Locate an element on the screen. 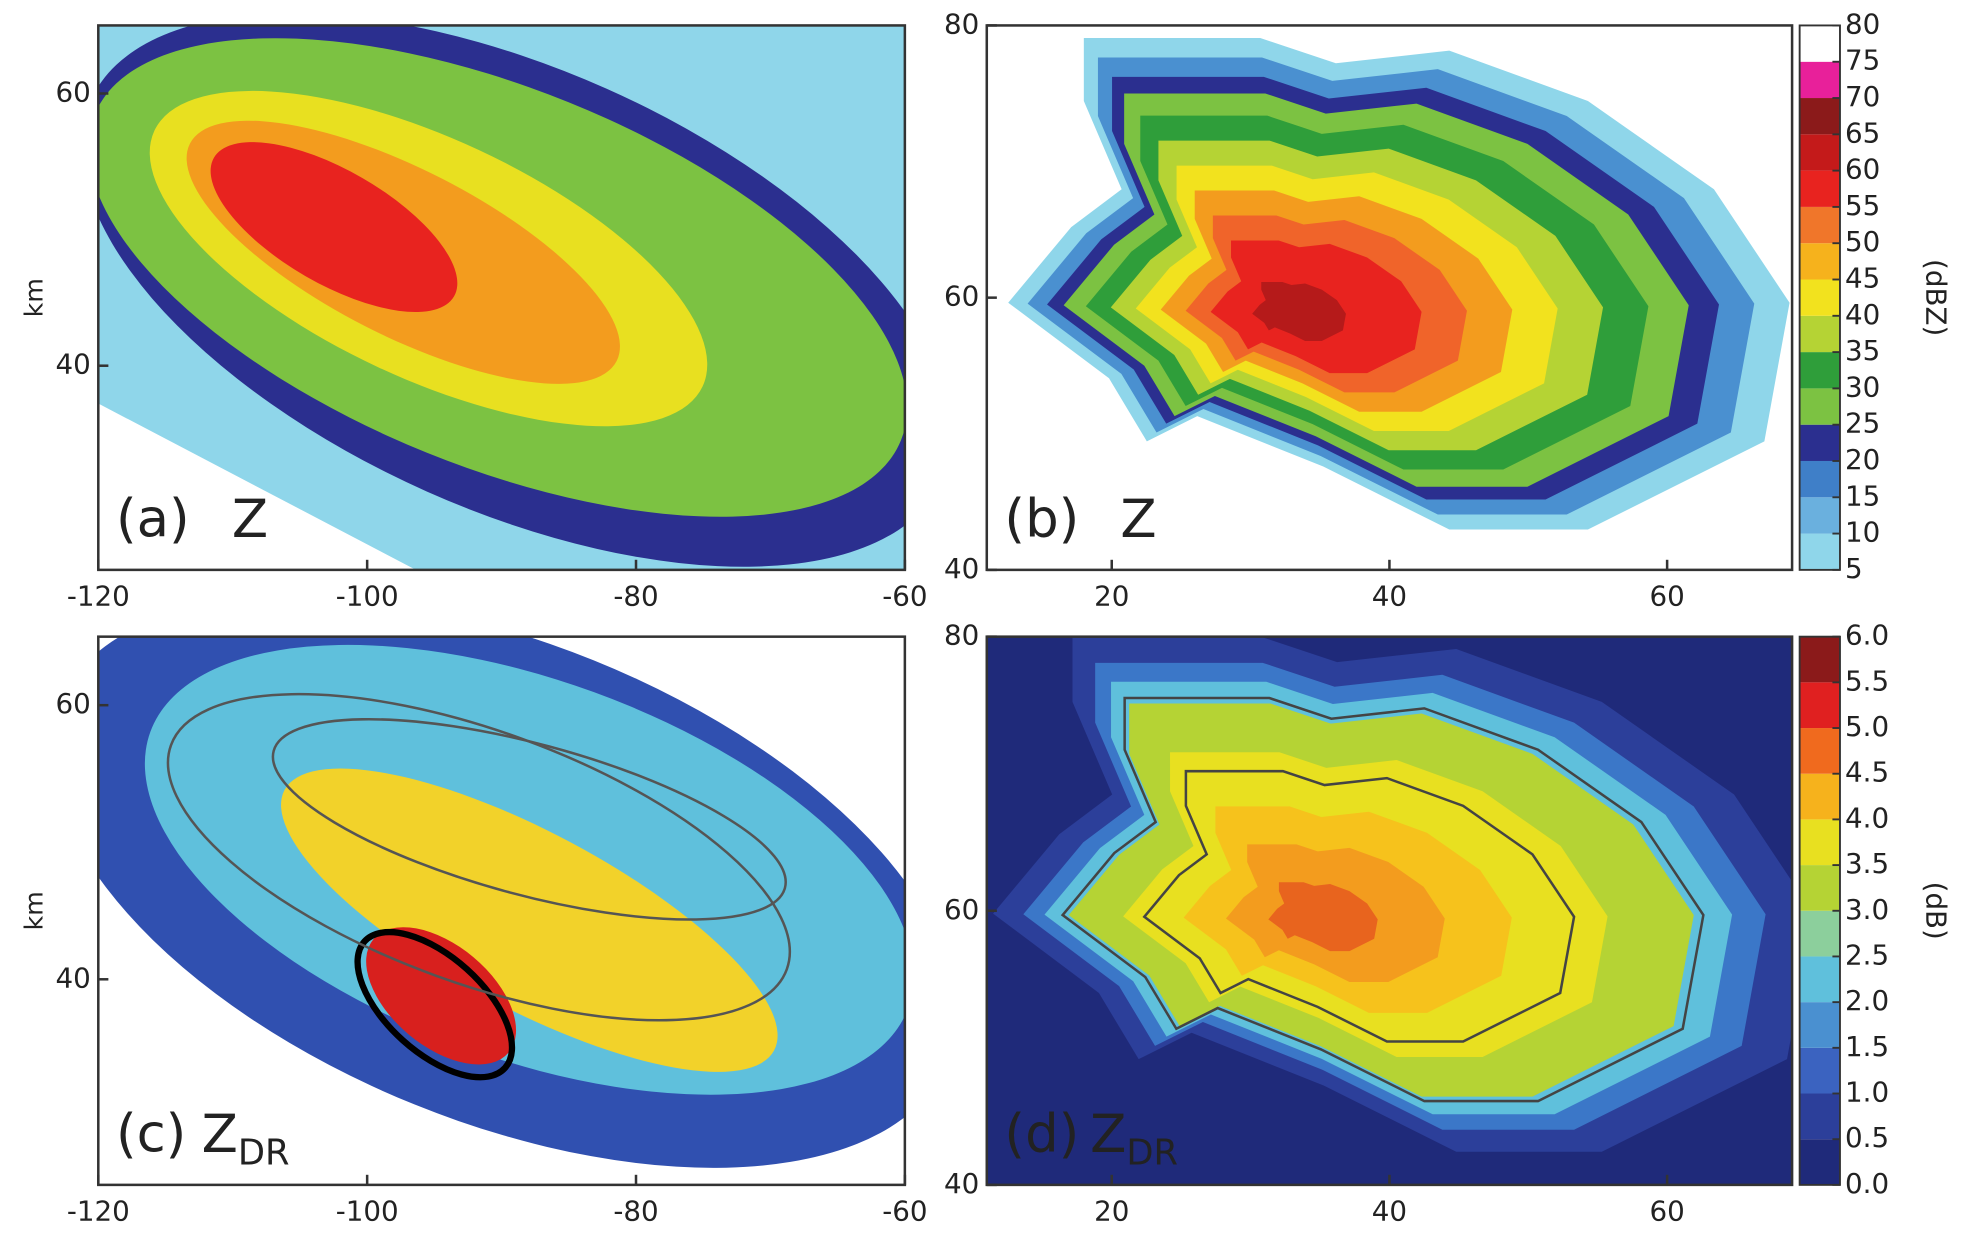  panel-label: (c) is located at coordinates (151, 1134).